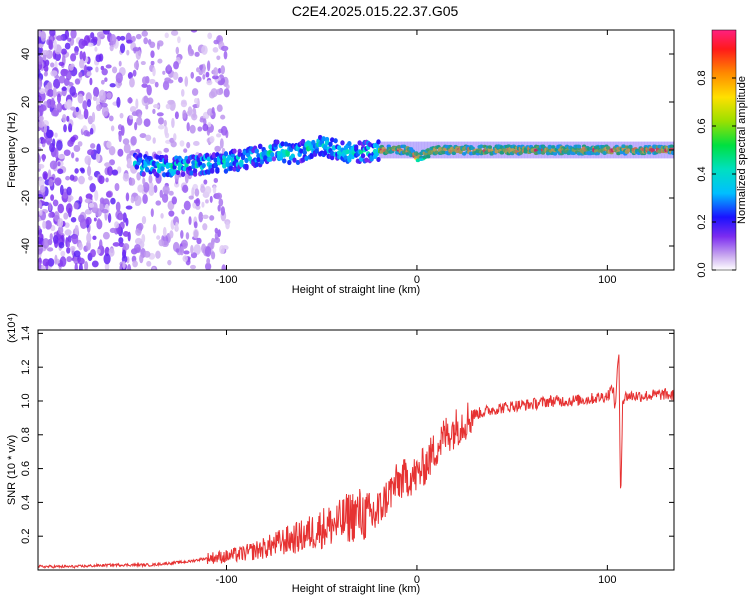  I want to click on x-tick-label: 100, so click(607, 280).